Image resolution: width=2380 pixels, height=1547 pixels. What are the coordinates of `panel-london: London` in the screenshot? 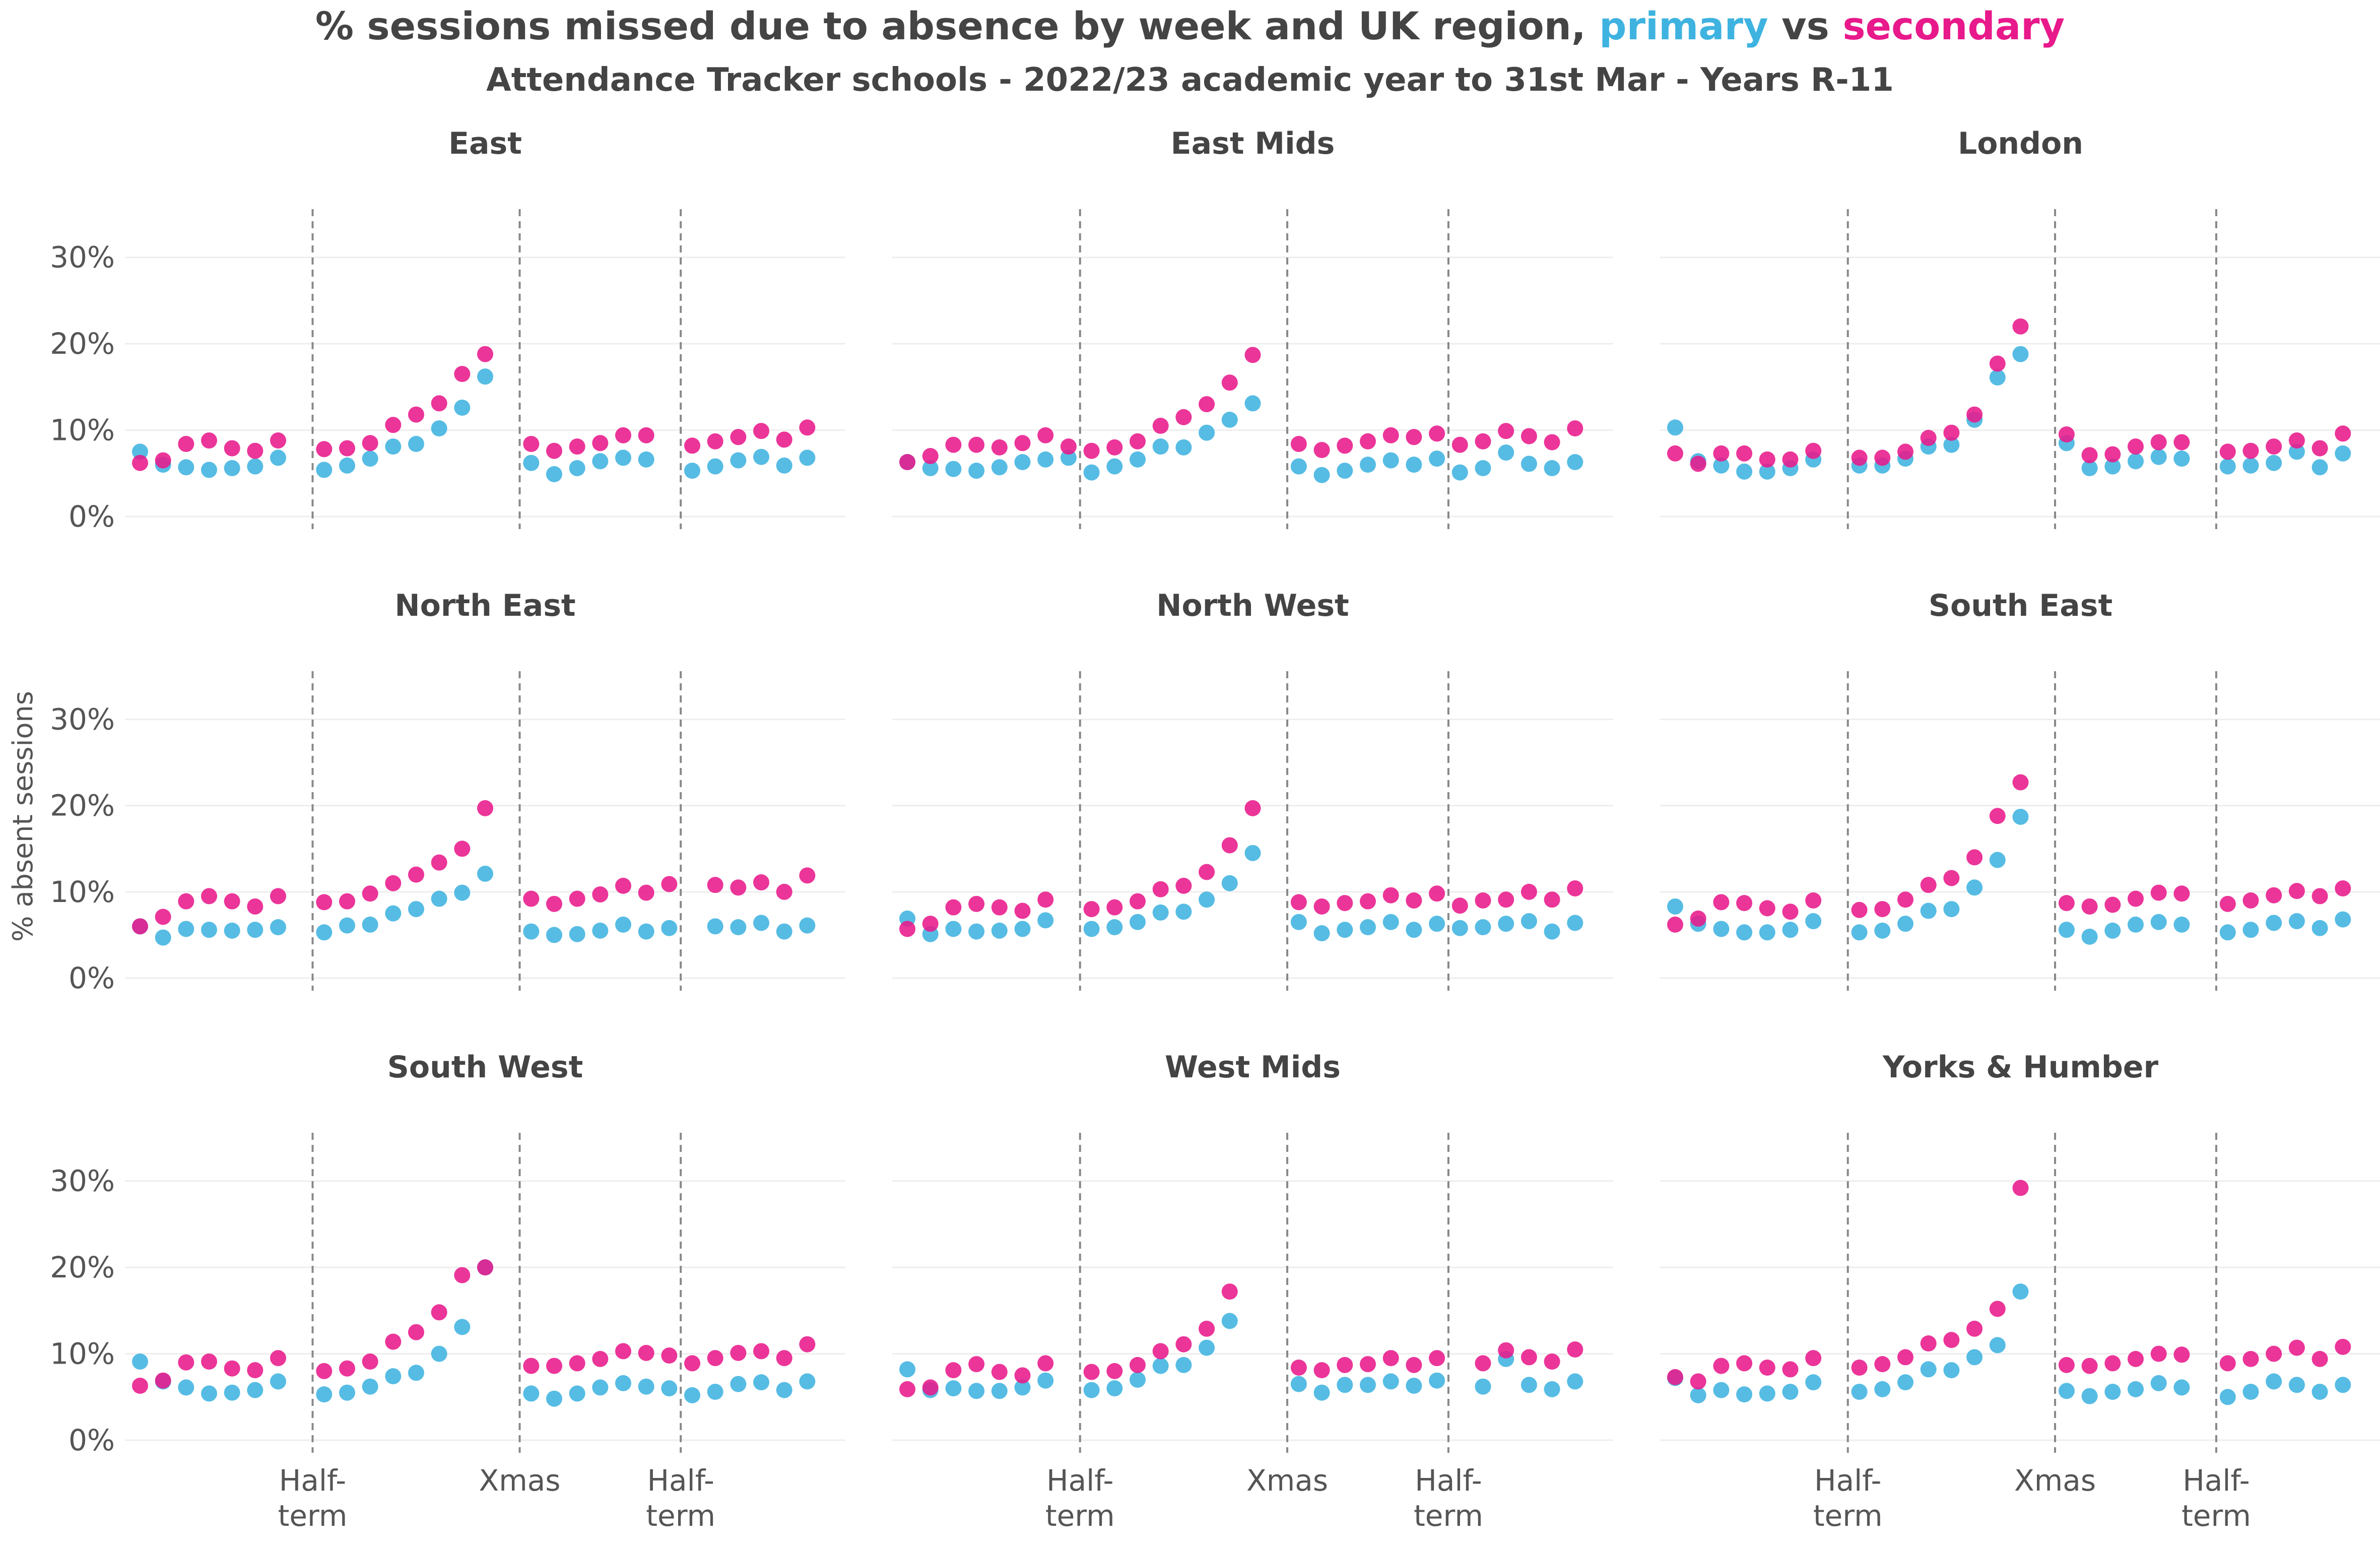 It's located at (2020, 328).